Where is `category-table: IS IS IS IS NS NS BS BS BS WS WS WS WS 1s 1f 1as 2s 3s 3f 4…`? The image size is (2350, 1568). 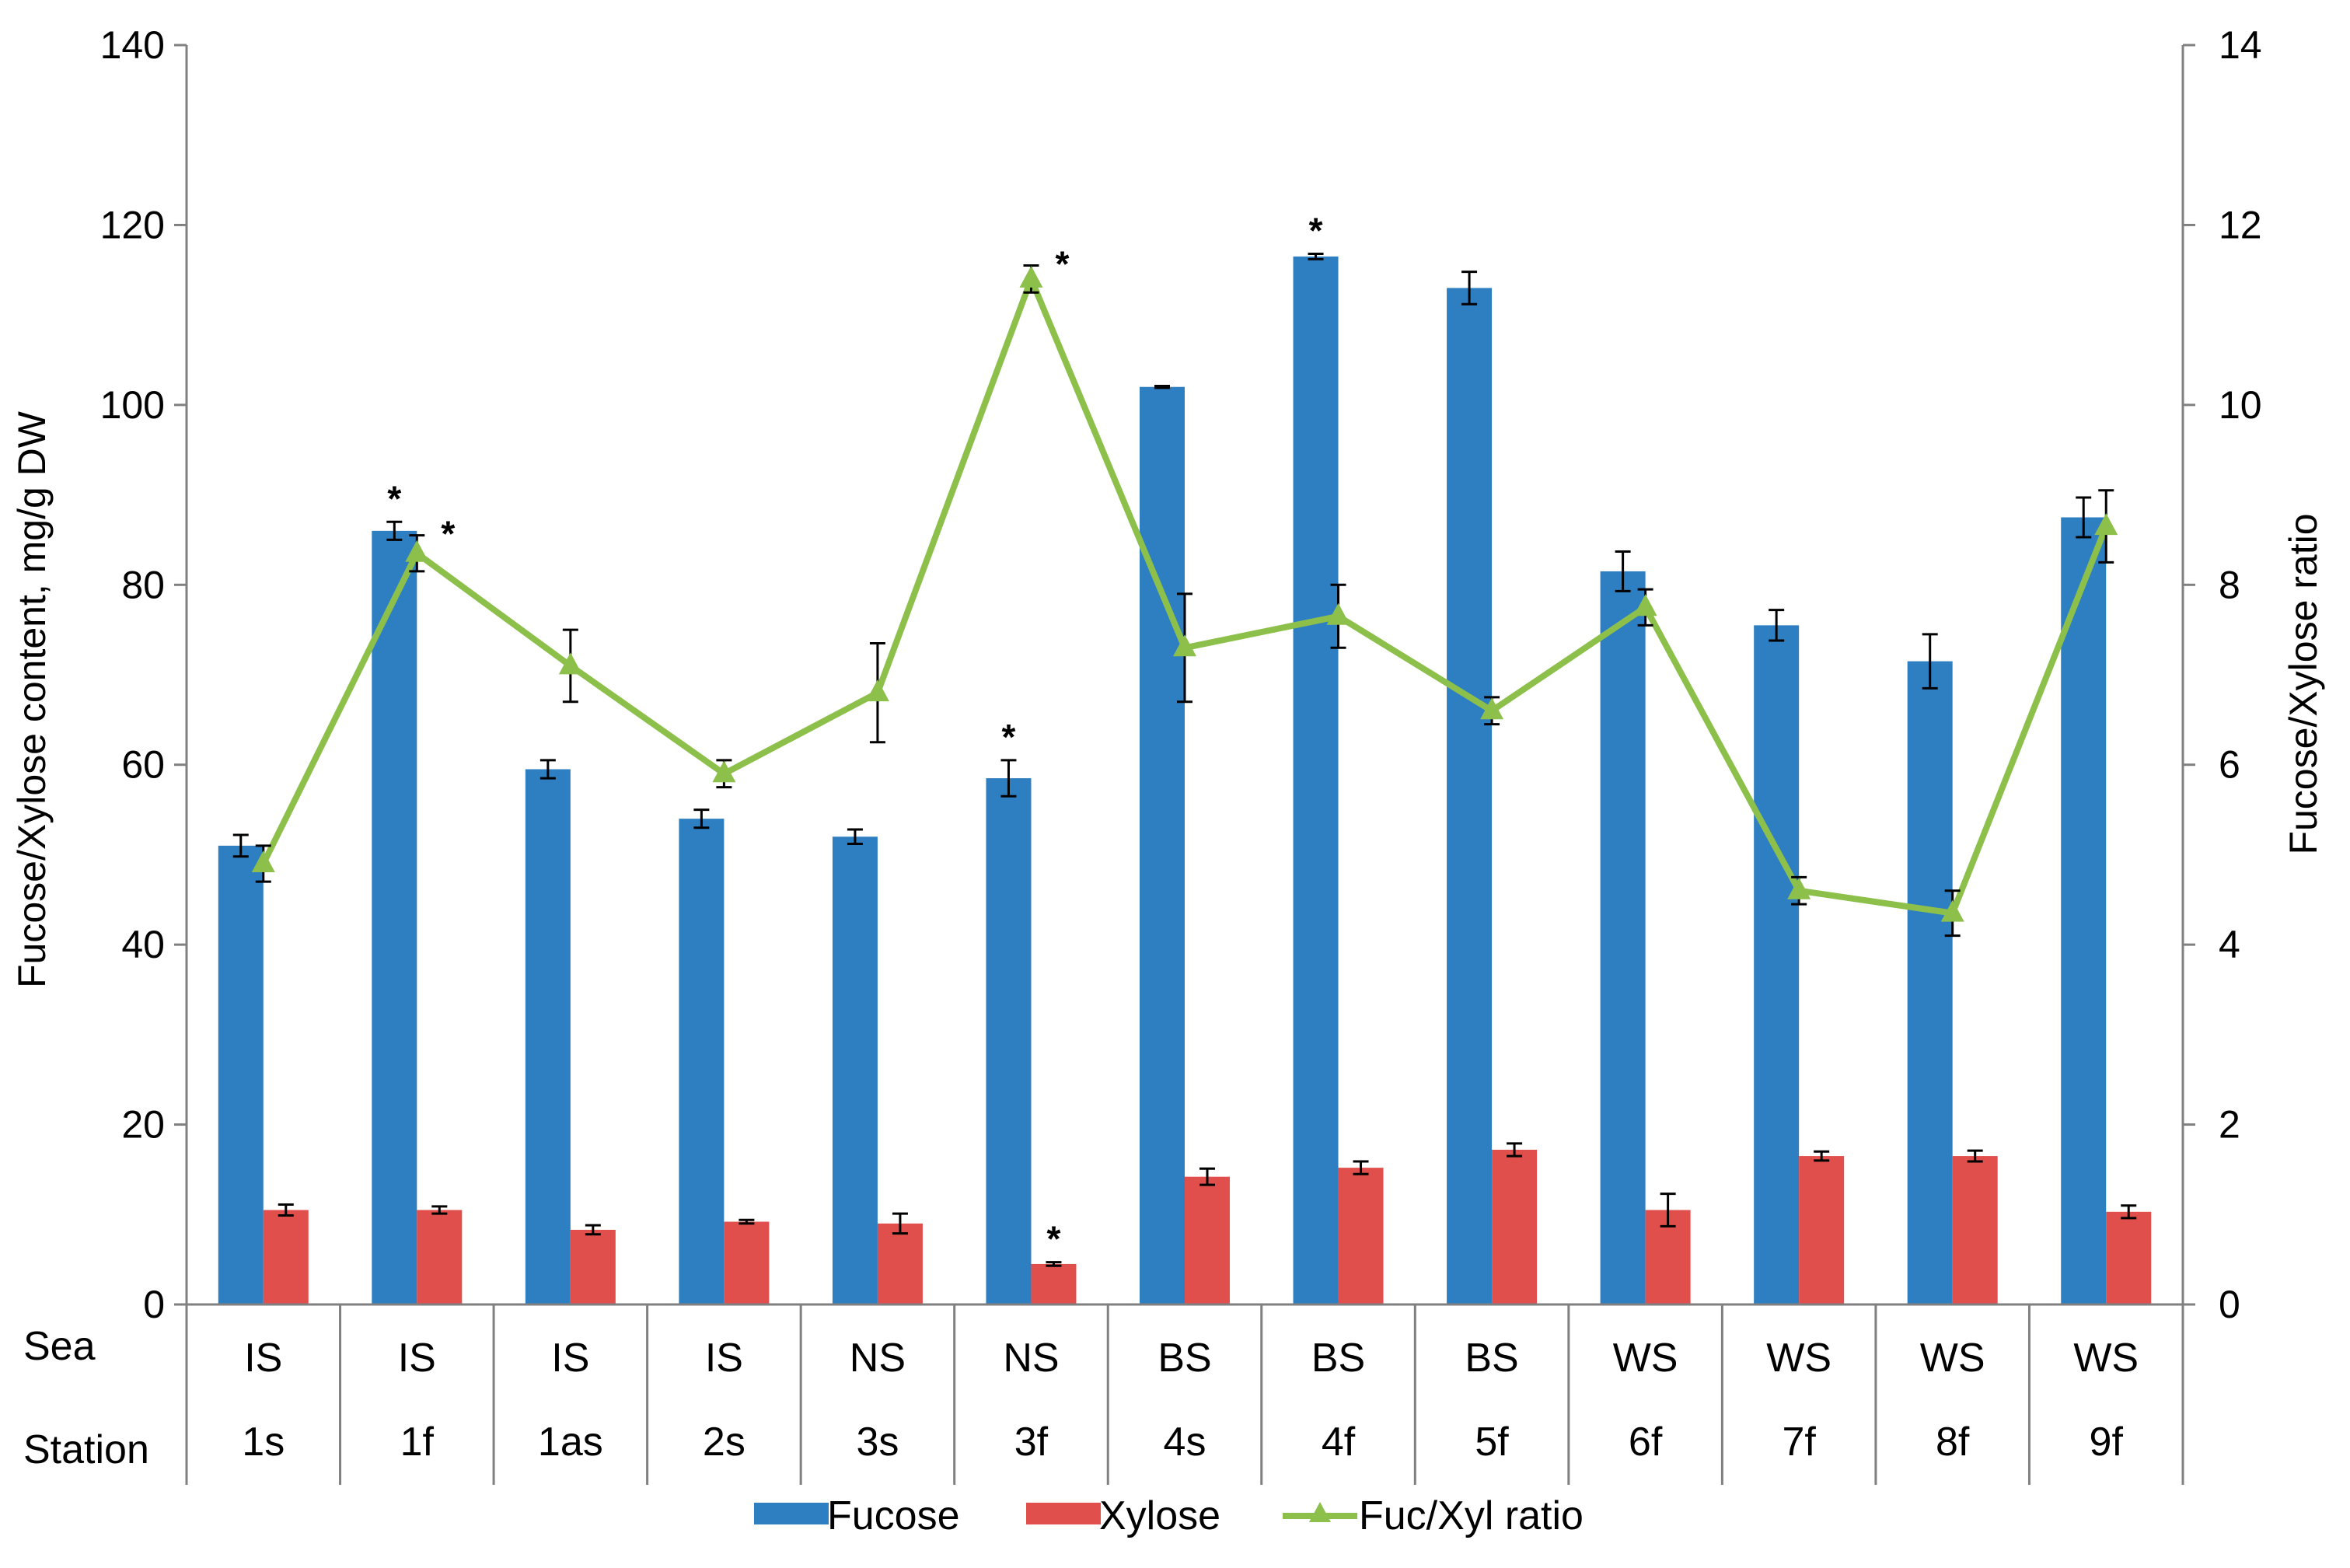
category-table: IS IS IS IS NS NS BS BS BS WS WS WS WS 1s 1f 1as 2s 3s 3f 4… is located at coordinates (1184, 1394).